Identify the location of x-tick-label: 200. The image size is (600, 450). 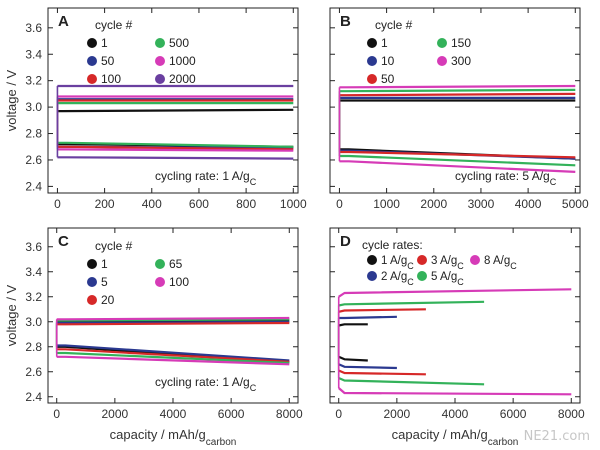
(105, 204).